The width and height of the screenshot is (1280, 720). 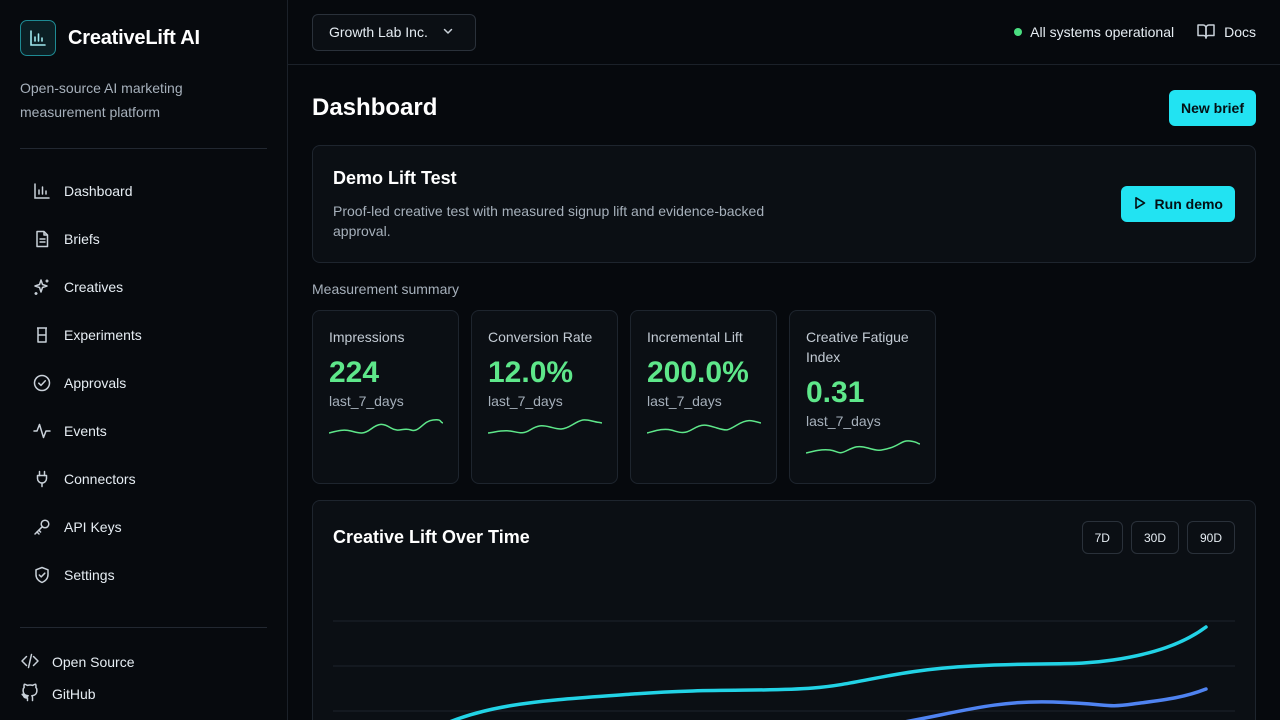 I want to click on shield-check-icon, so click(x=42, y=575).